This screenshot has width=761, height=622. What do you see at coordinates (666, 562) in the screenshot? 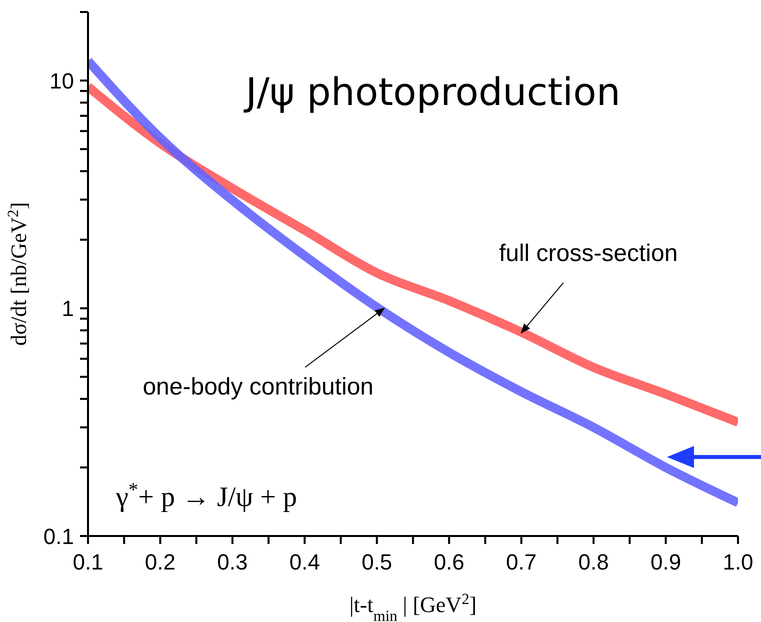
I see `x-tick-label: 0.9` at bounding box center [666, 562].